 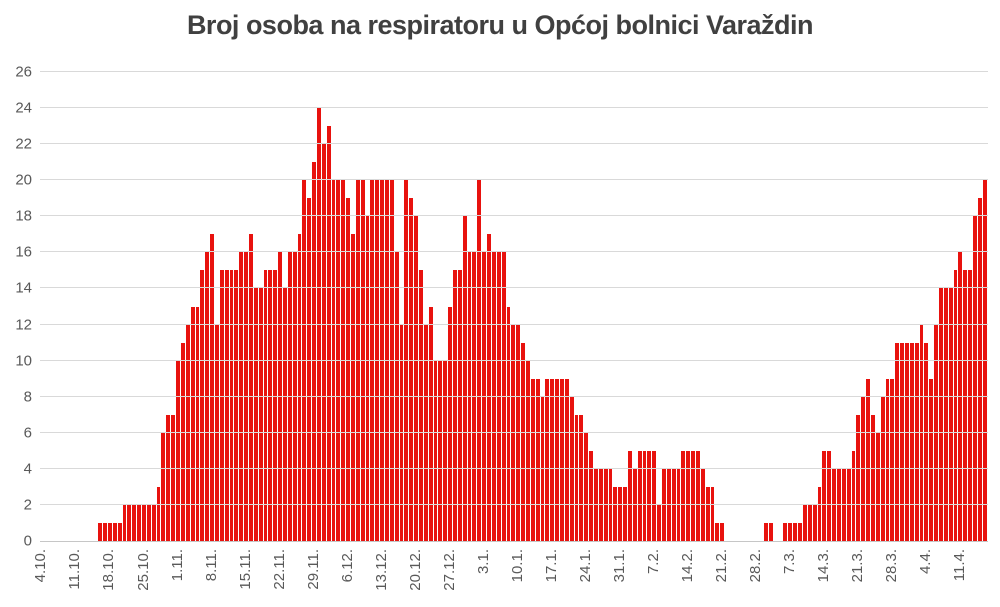 I want to click on x-tick-label: 10.1., so click(x=517, y=566).